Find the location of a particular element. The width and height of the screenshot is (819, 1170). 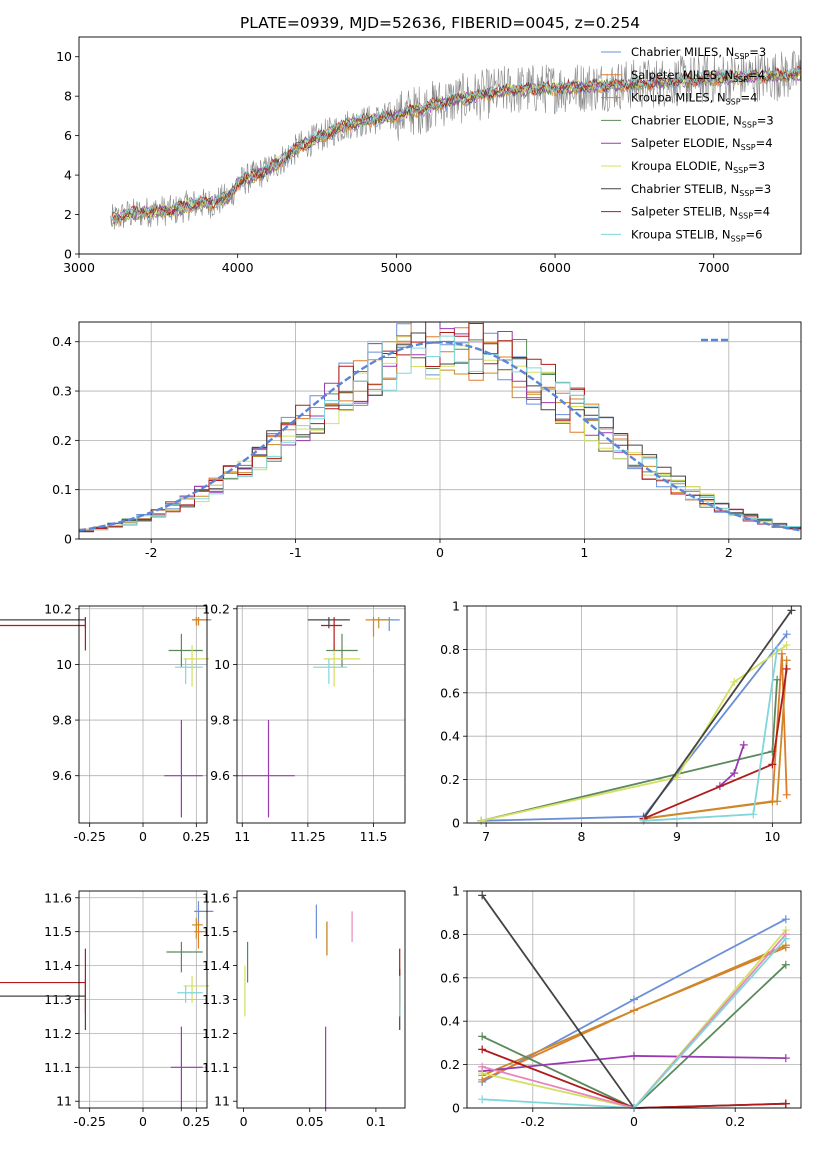

x-tick-label: 7000 is located at coordinates (714, 267).